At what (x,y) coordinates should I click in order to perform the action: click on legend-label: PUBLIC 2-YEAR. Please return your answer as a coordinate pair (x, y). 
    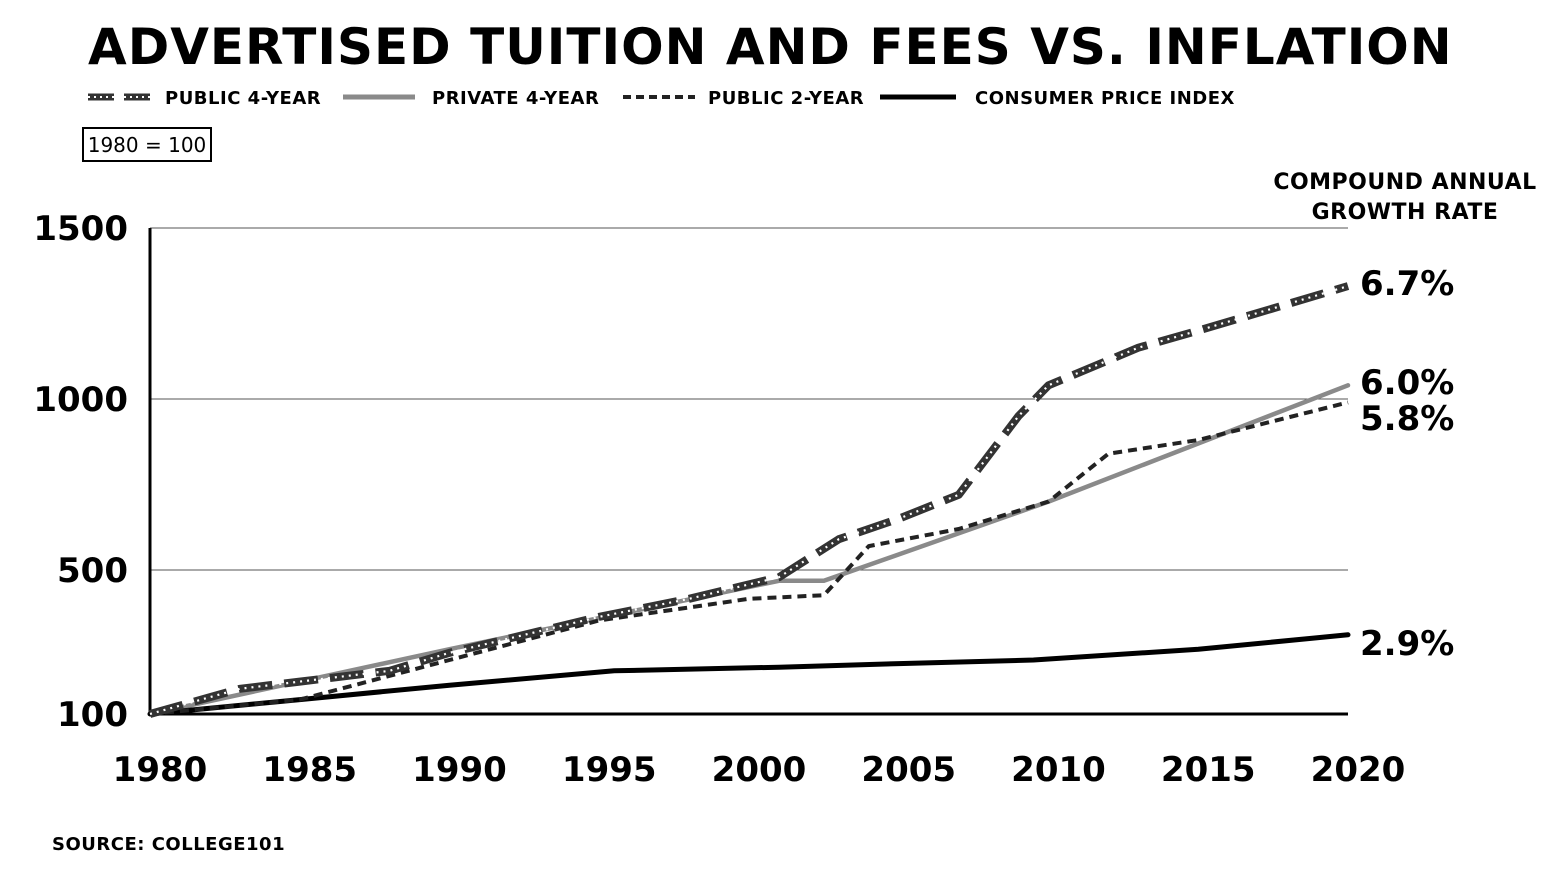
    Looking at the image, I should click on (786, 98).